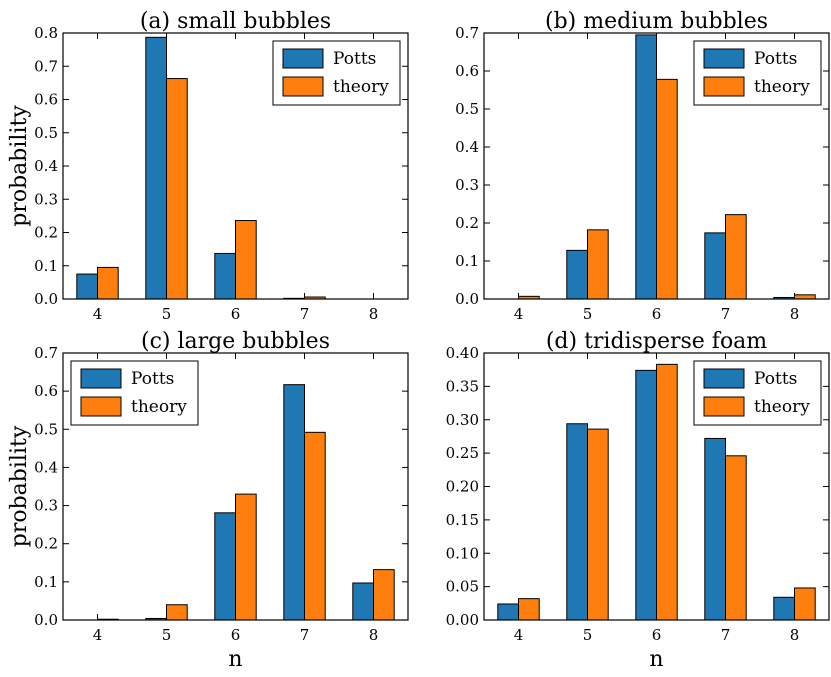 This screenshot has height=677, width=831. I want to click on y-tick-label: 0.8, so click(46, 33).